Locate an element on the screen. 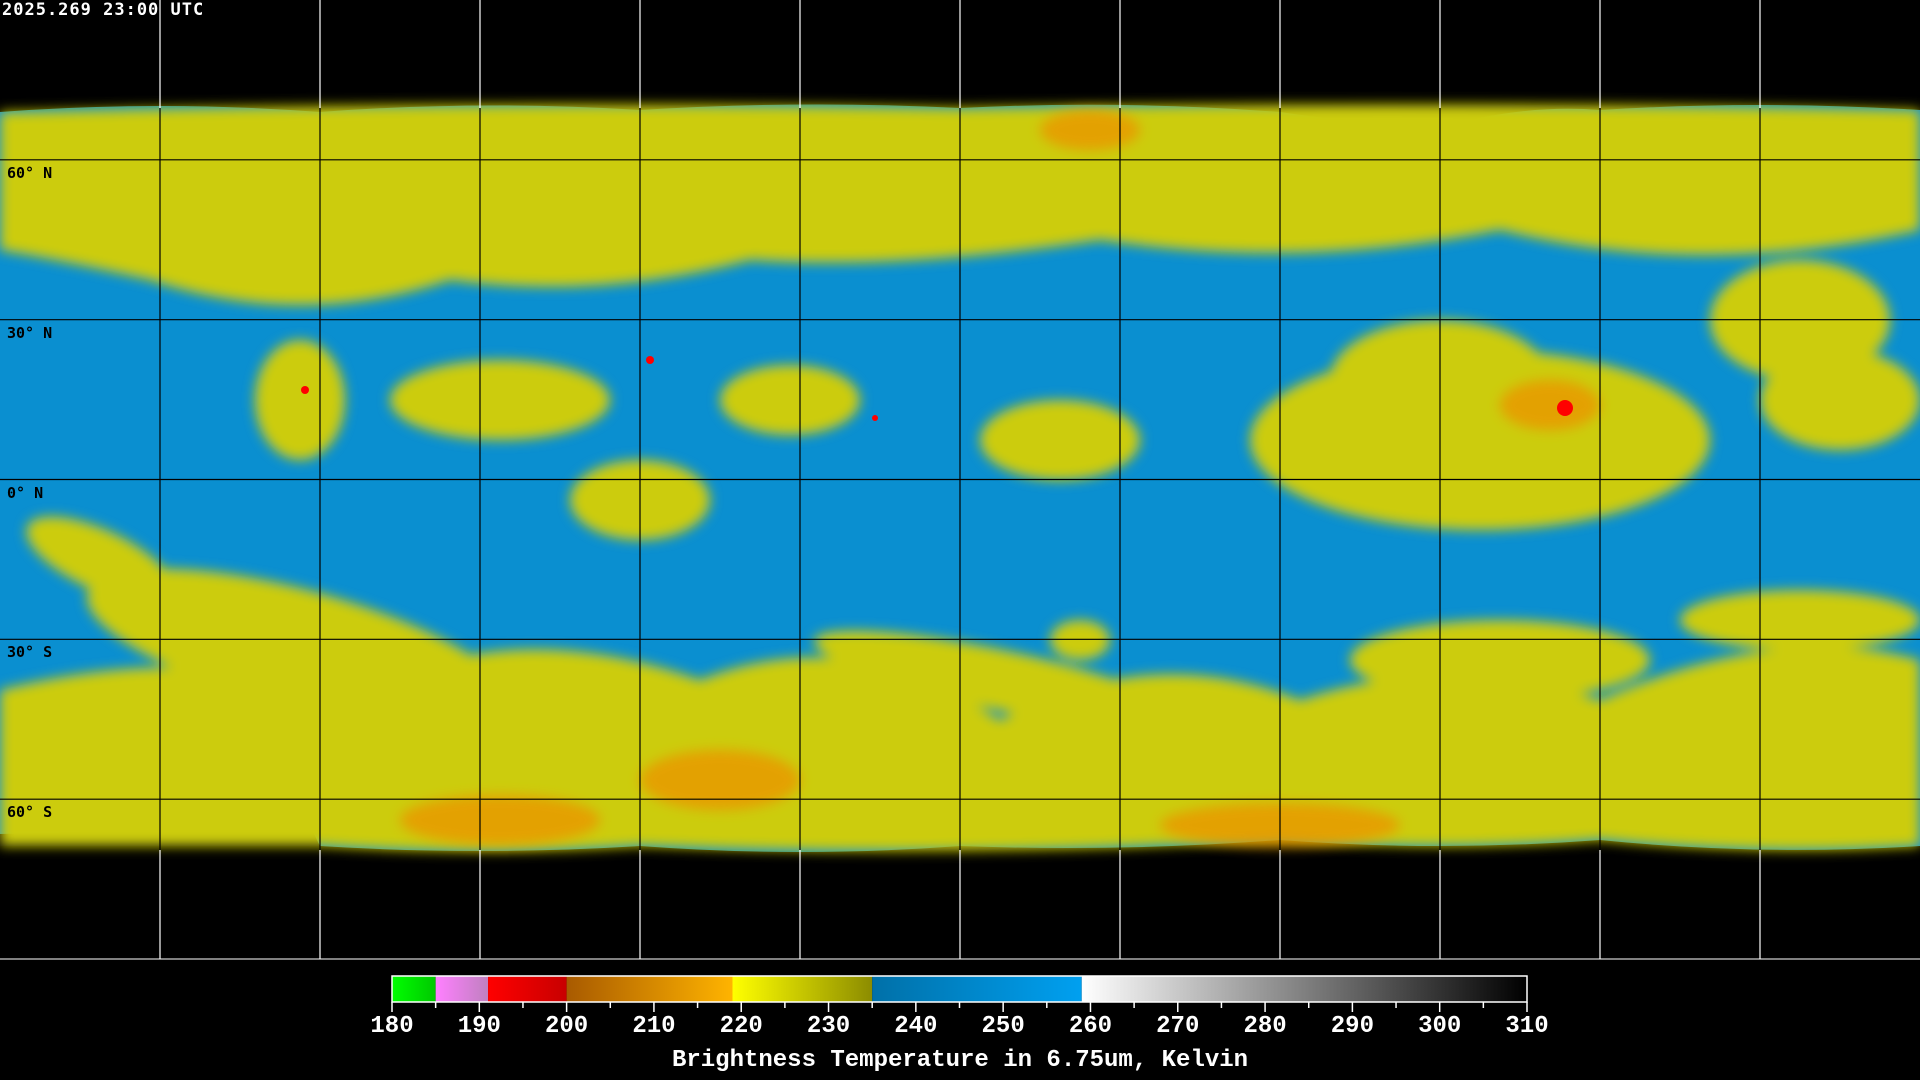 The height and width of the screenshot is (1080, 1920). lat-label: 60° N is located at coordinates (30, 172).